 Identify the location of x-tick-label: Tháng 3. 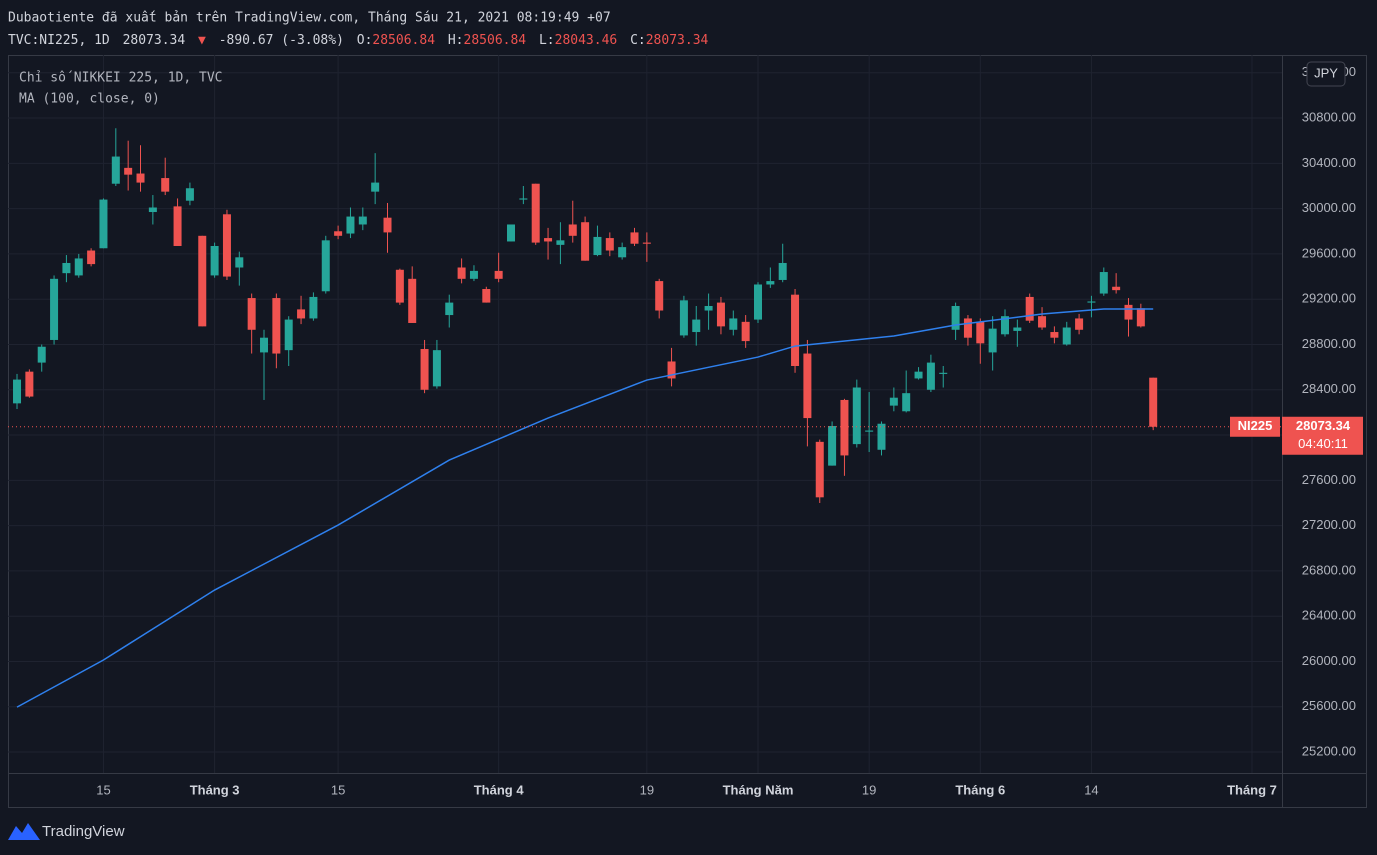
(215, 789).